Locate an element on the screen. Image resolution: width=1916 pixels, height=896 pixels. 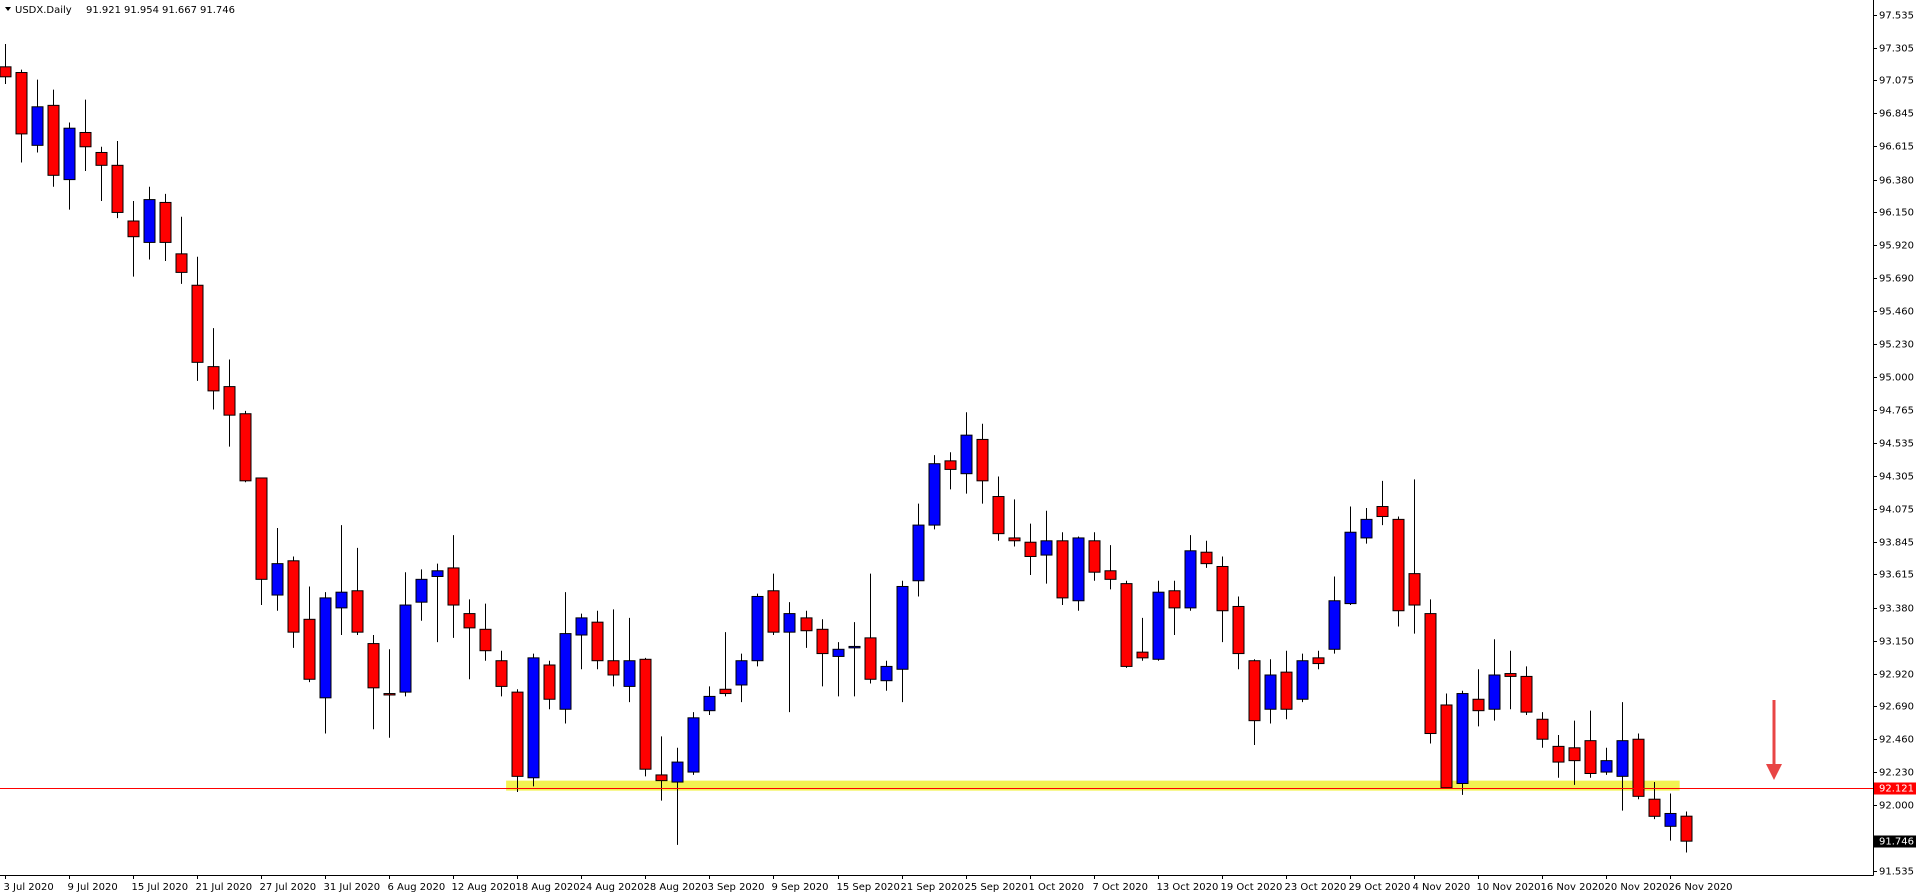
x-tick-label: 26 Nov 2020 is located at coordinates (1701, 887).